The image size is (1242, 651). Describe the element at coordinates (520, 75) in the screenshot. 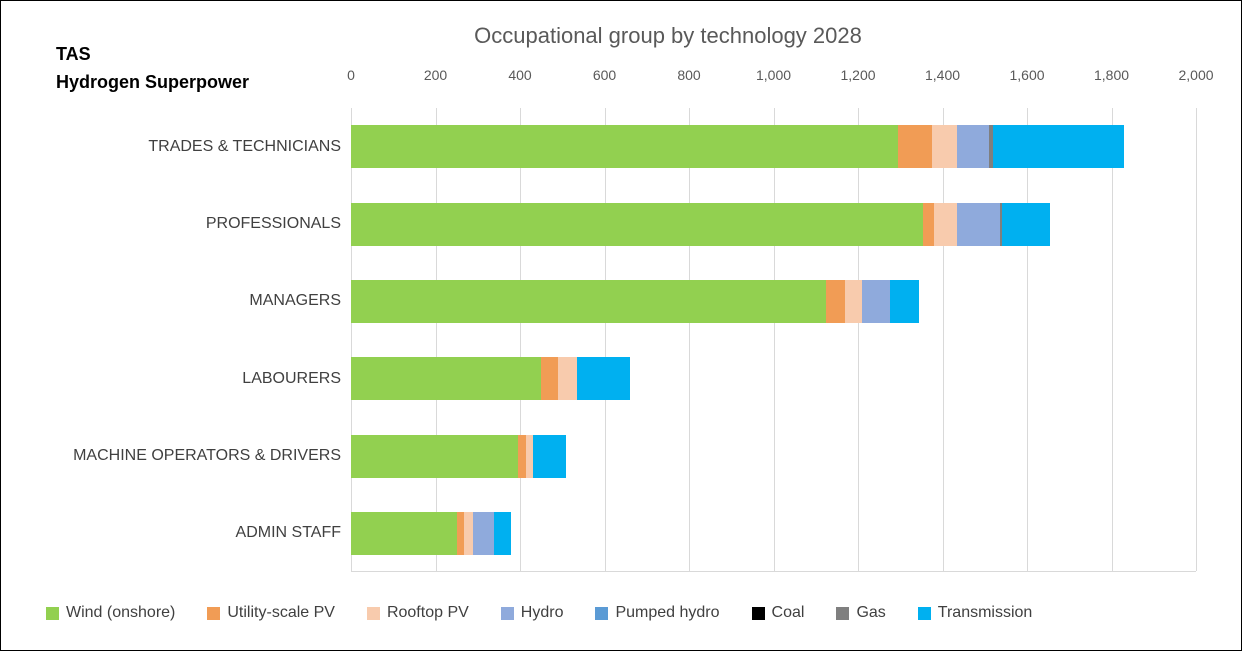

I see `x-tick-label: 400` at that location.